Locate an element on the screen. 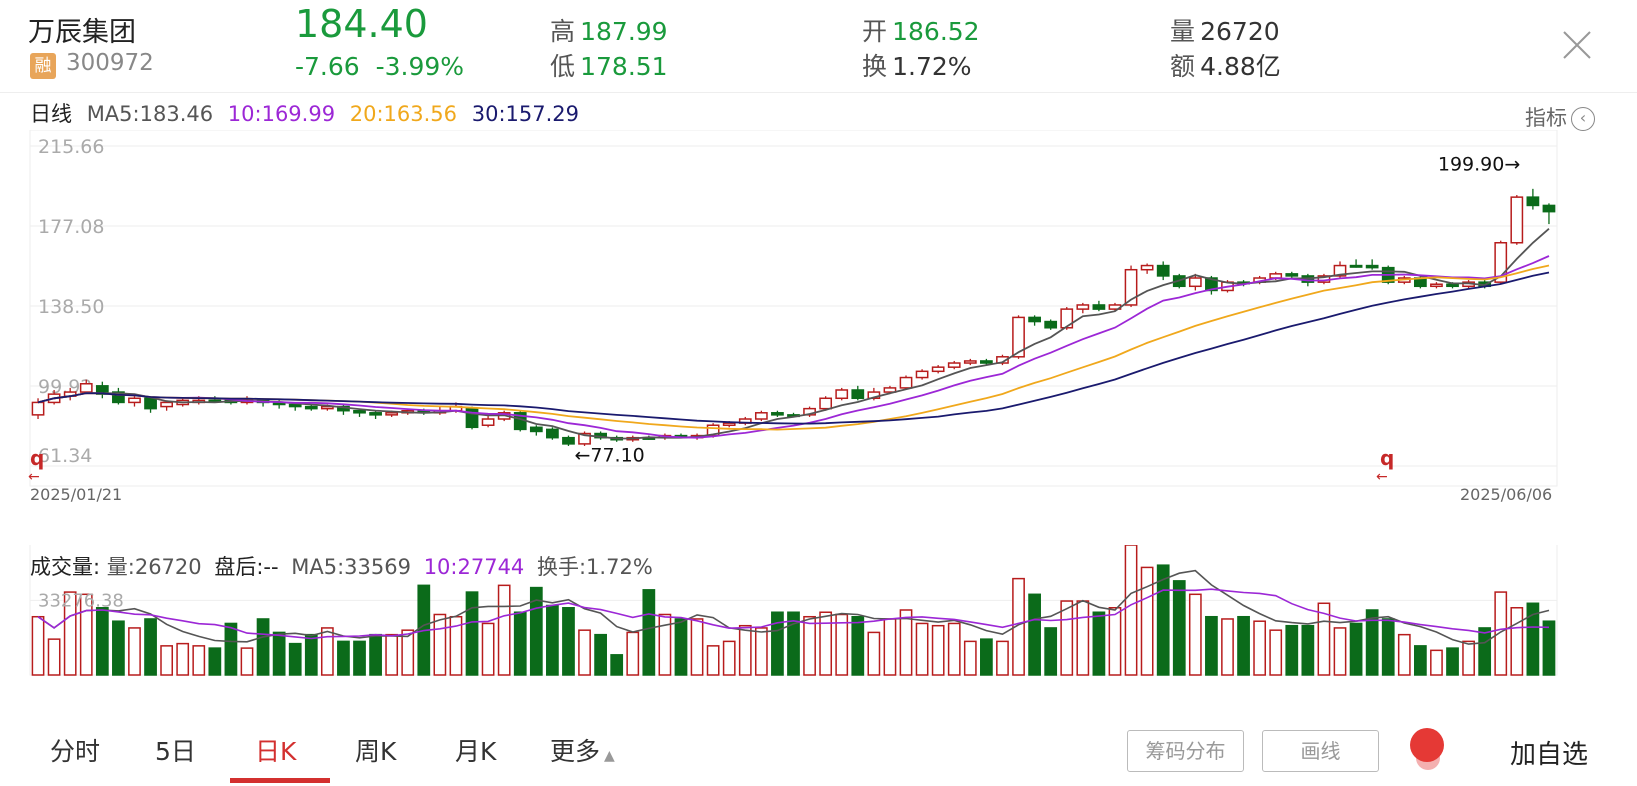 The height and width of the screenshot is (786, 1637). tab-weekly-k: 周K is located at coordinates (376, 751).